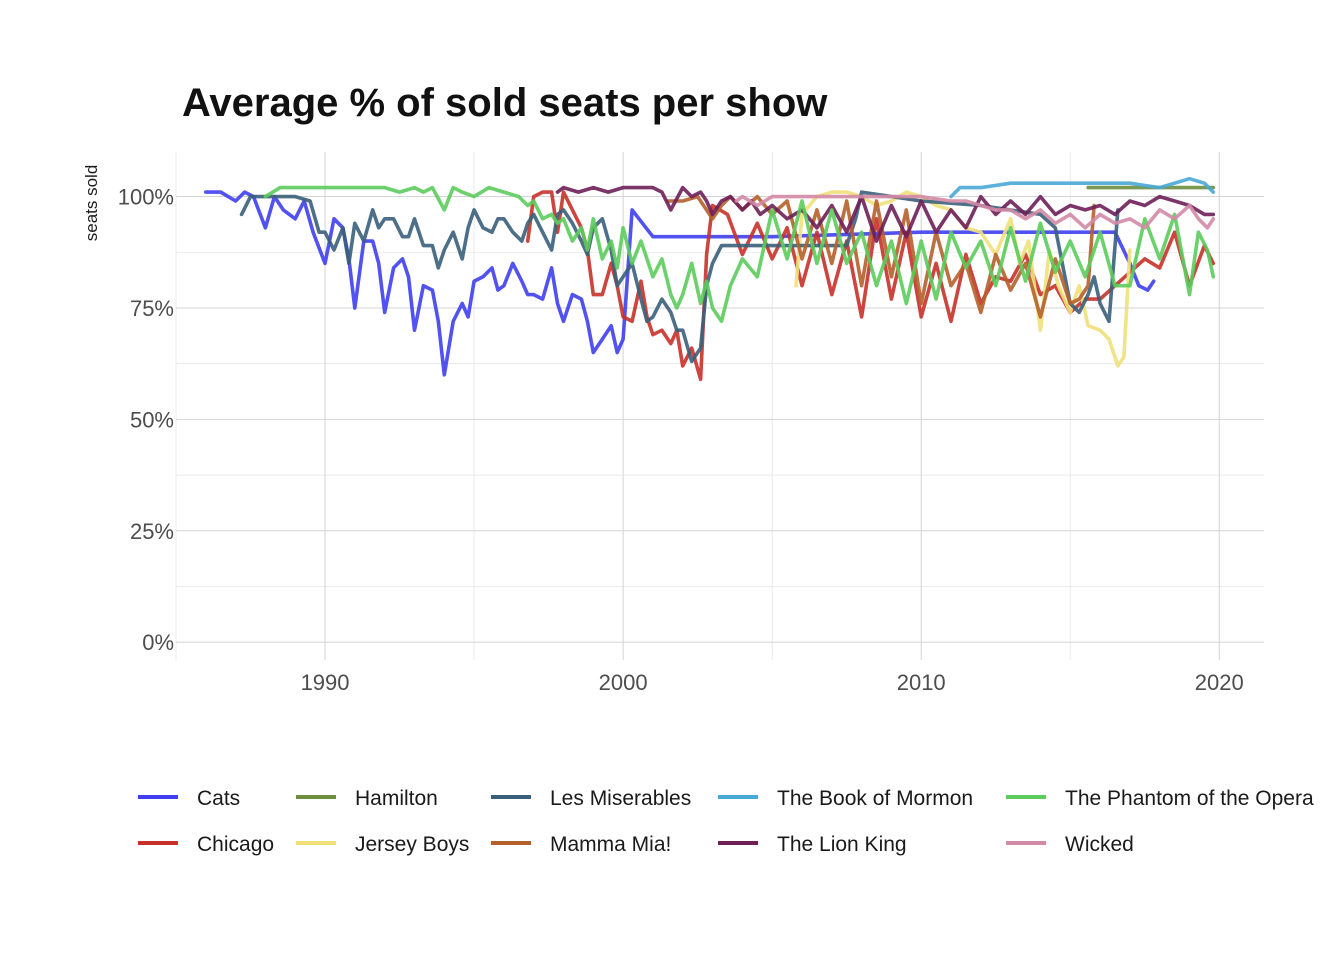 Image resolution: width=1344 pixels, height=960 pixels. I want to click on y-axis-ticks: 0% 25% 50% 75% 100%, so click(146, 420).